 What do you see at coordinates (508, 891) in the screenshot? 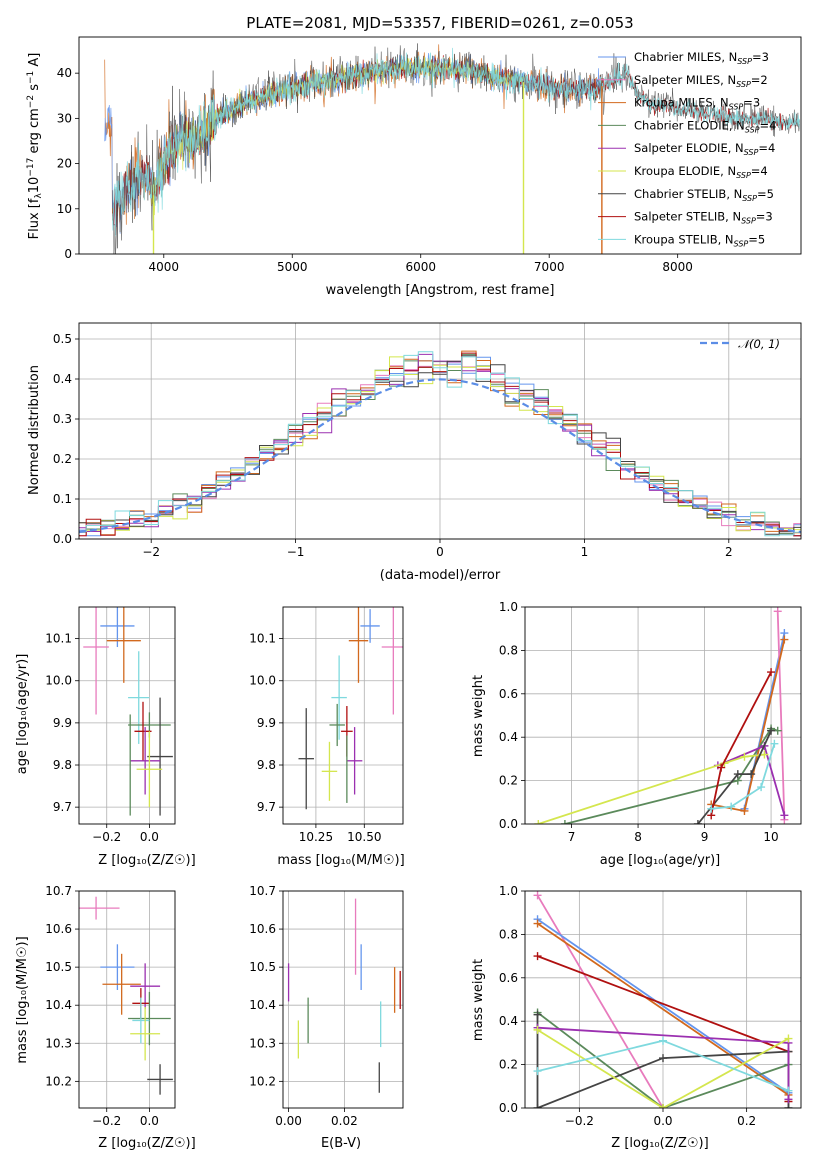
I see `y-tick-label: 1.0` at bounding box center [508, 891].